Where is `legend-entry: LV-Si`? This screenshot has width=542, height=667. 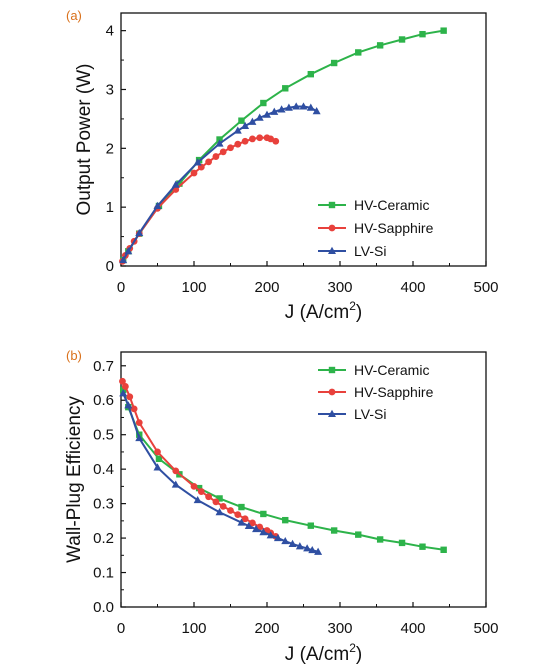
legend-entry: LV-Si is located at coordinates (352, 414).